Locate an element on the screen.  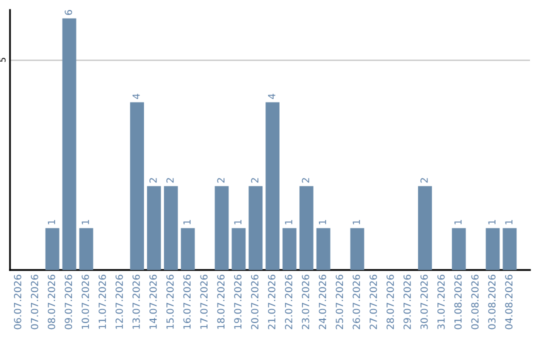
x-tick-label: 02.08.2026 is located at coordinates (475, 302).